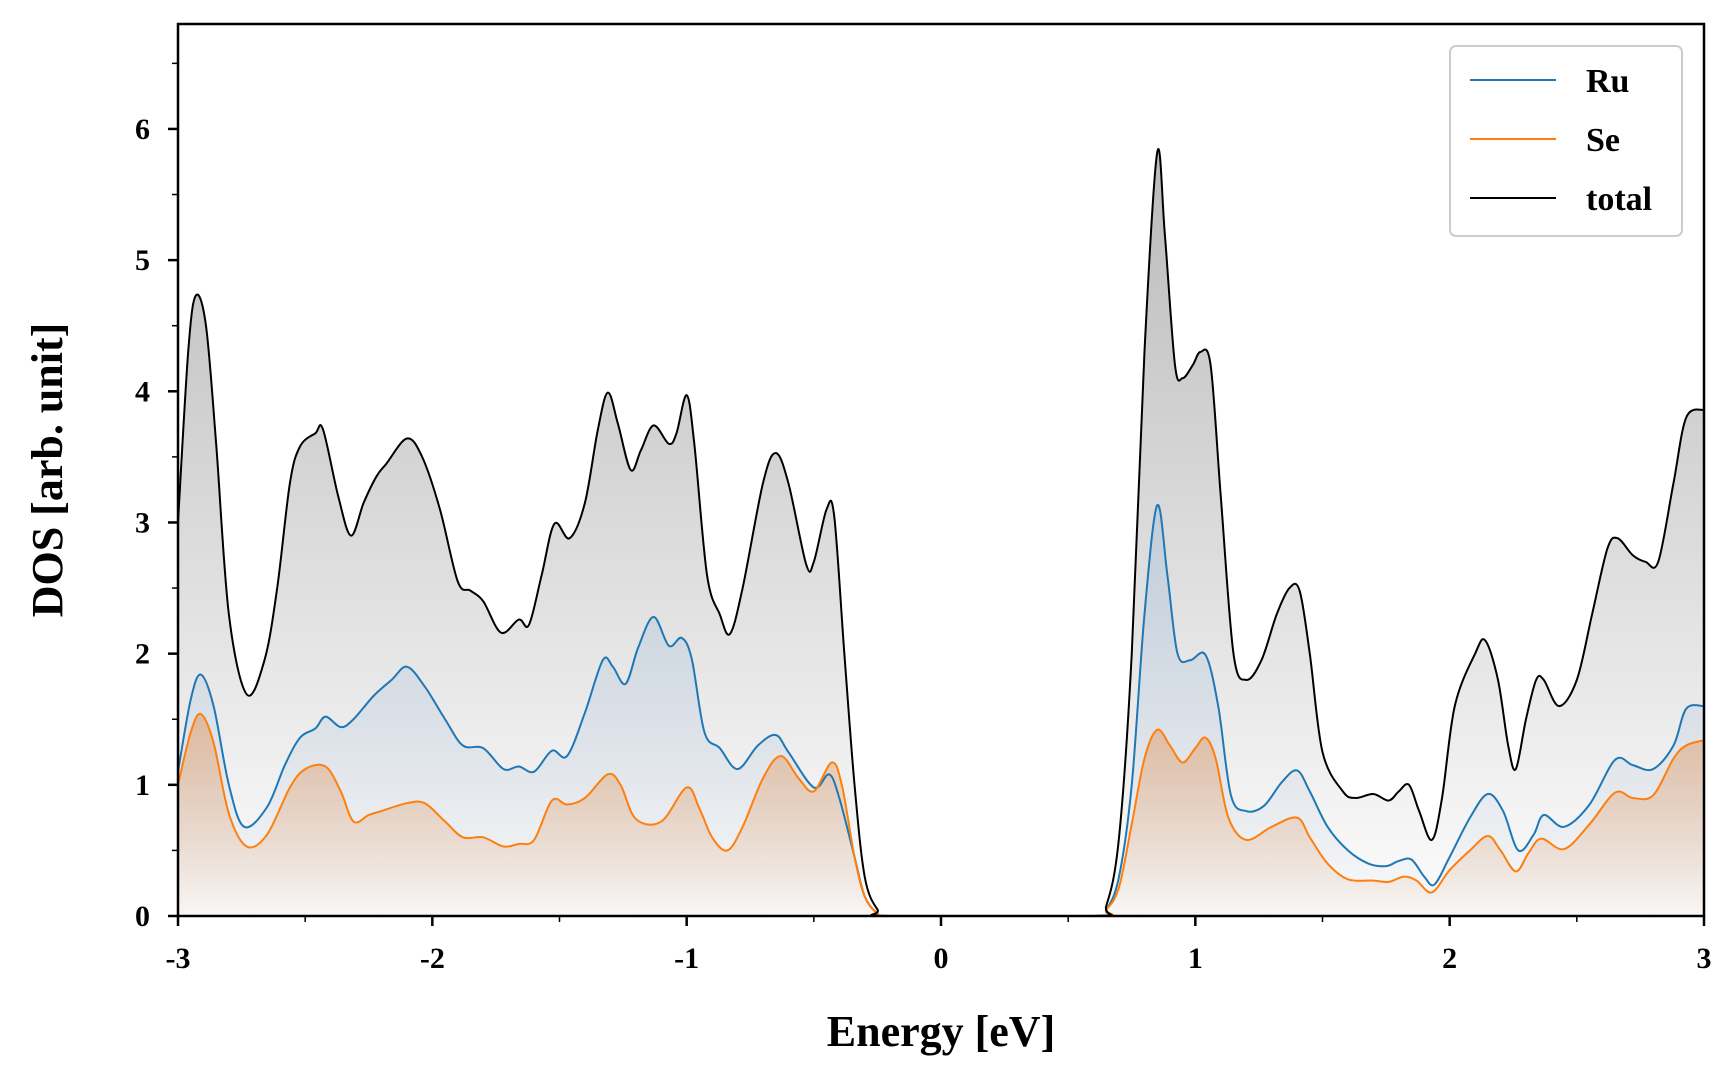 Image resolution: width=1728 pixels, height=1080 pixels. I want to click on y-tick-label: 5, so click(142, 260).